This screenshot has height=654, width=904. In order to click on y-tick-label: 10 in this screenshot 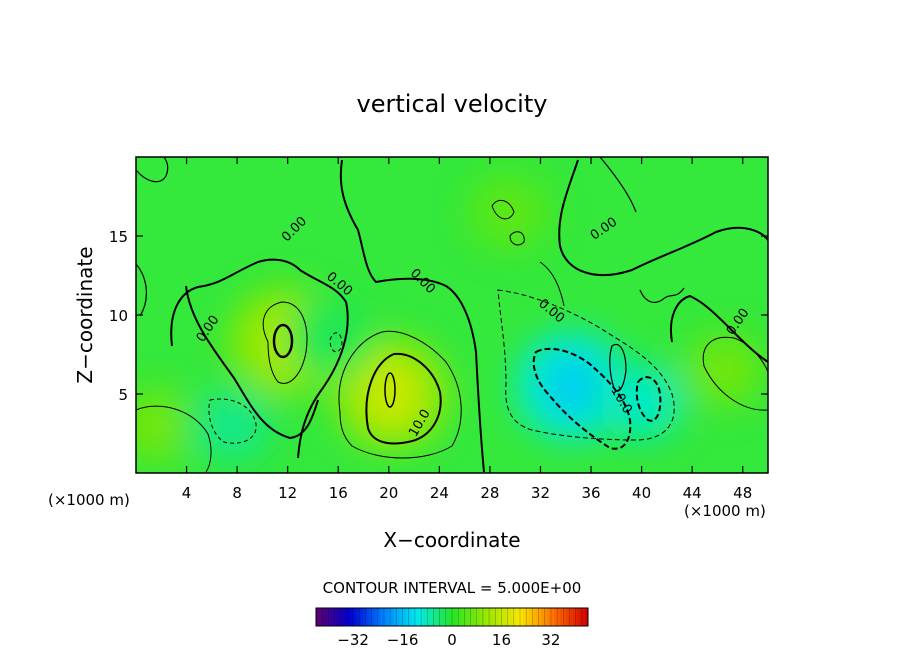, I will do `click(118, 316)`.